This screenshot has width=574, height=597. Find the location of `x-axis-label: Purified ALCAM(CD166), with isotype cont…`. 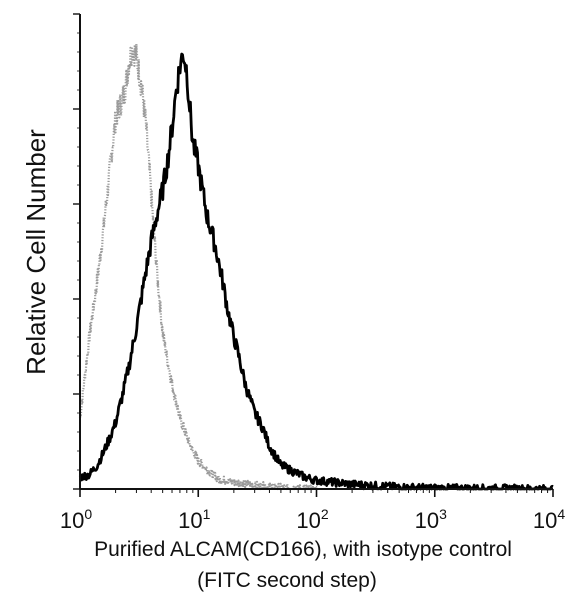

x-axis-label: Purified ALCAM(CD166), with isotype cont… is located at coordinates (303, 549).